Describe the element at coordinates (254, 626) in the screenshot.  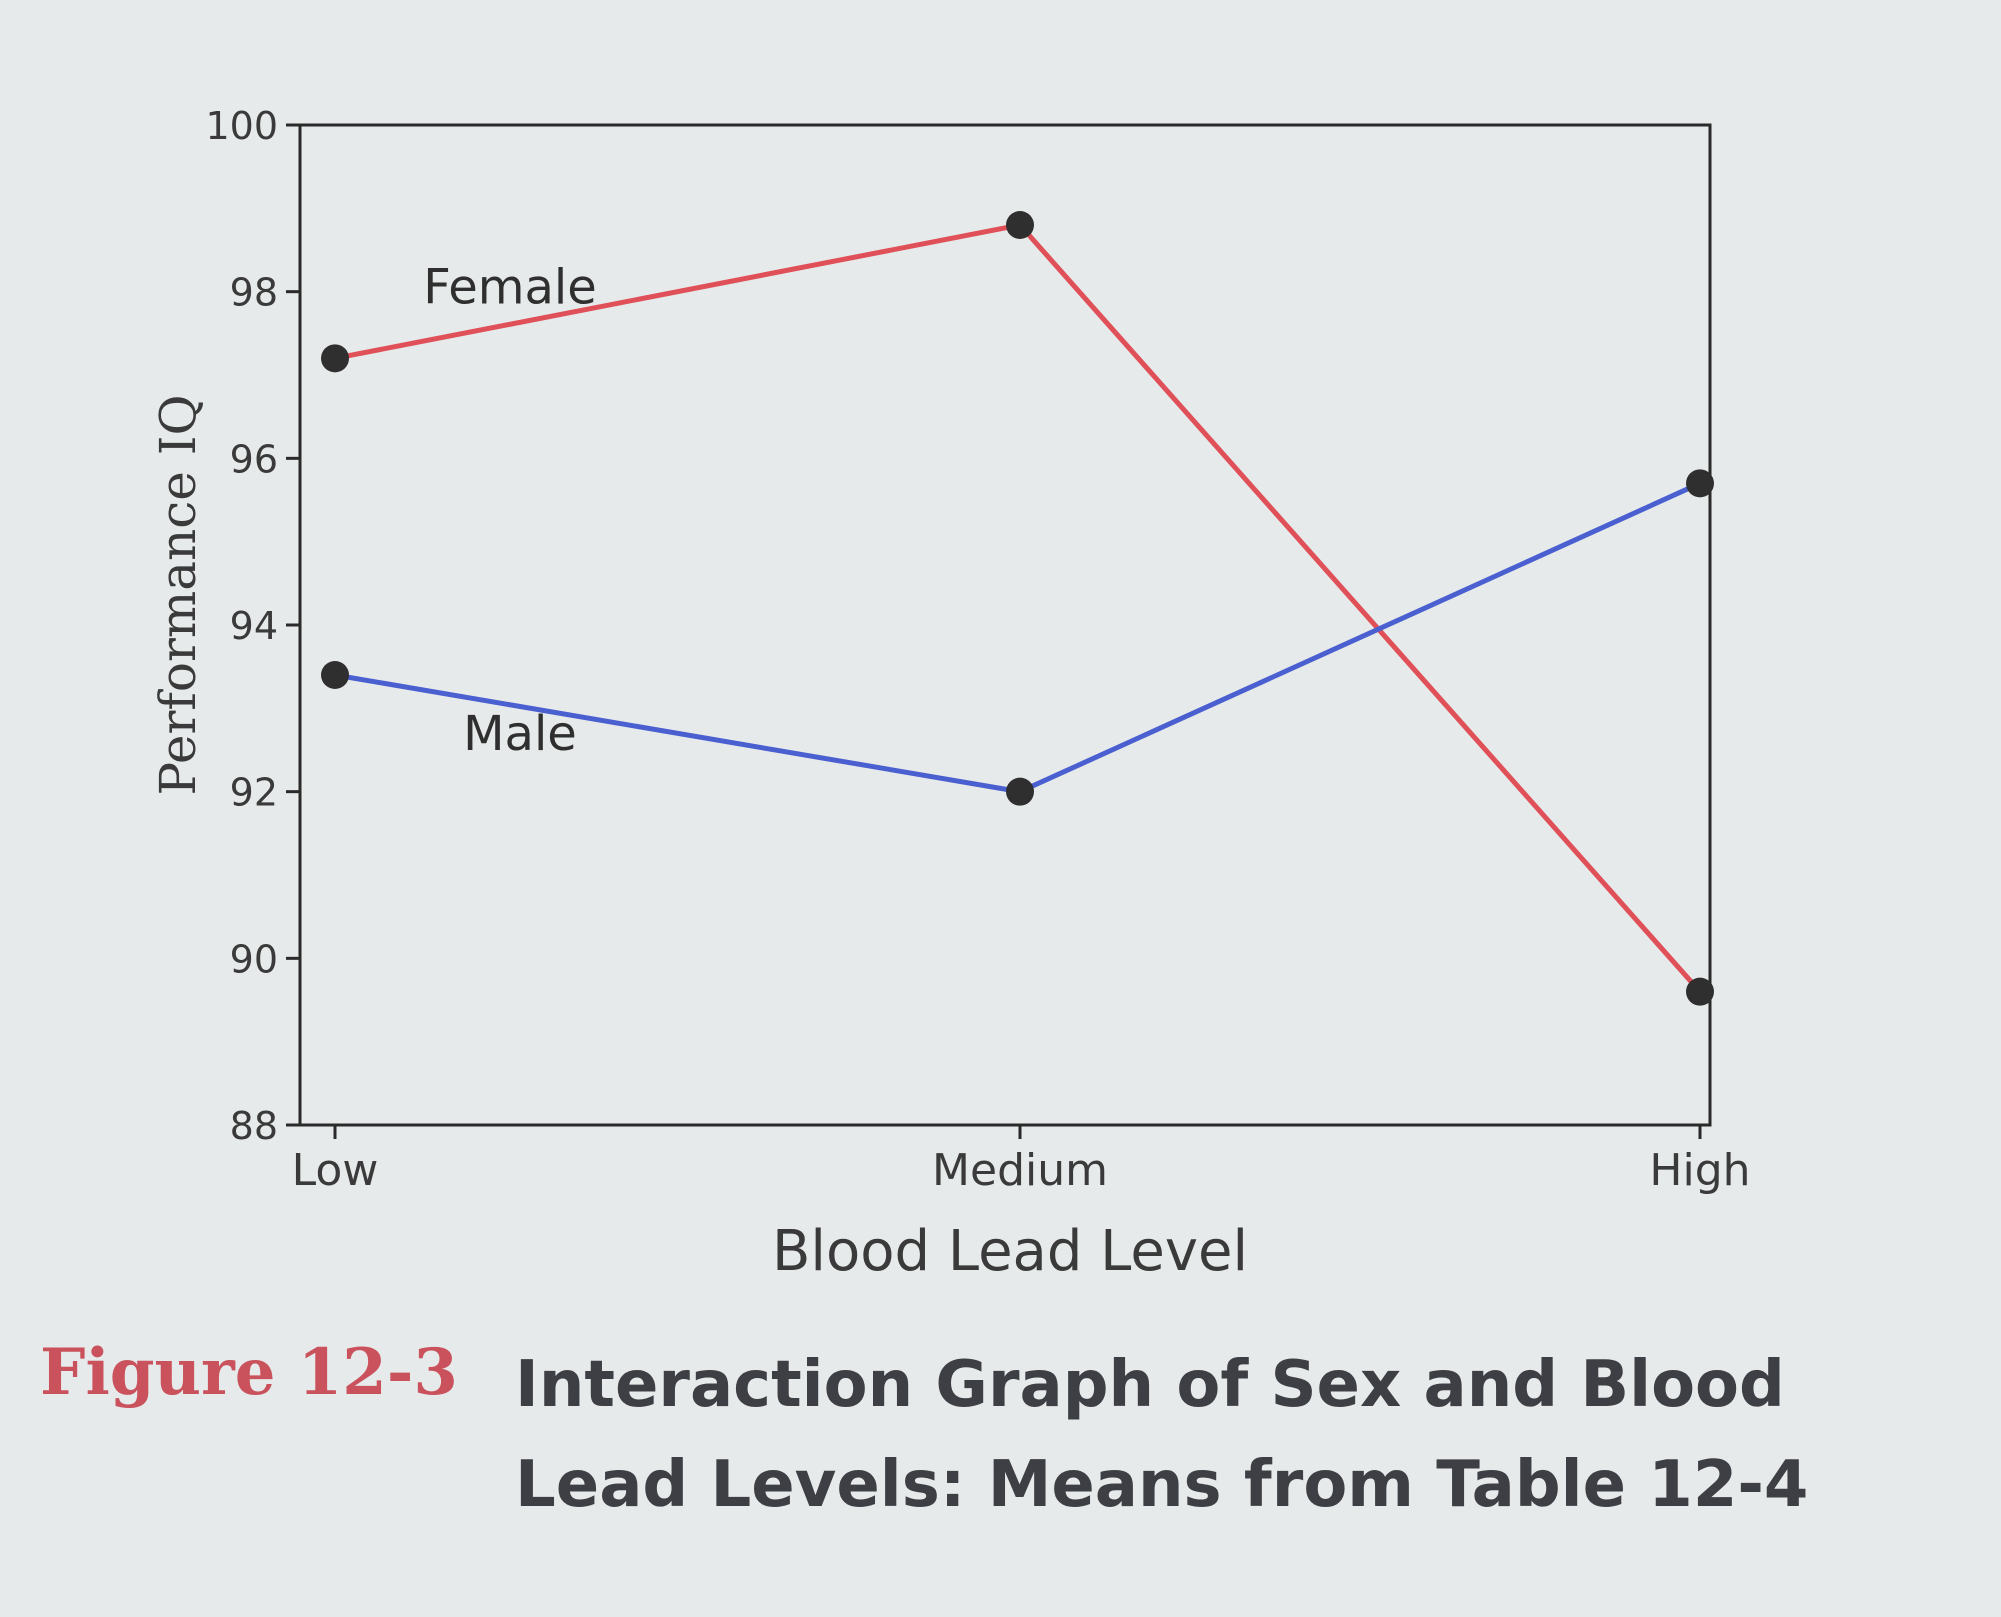
I see `y-tick-label: 94` at that location.